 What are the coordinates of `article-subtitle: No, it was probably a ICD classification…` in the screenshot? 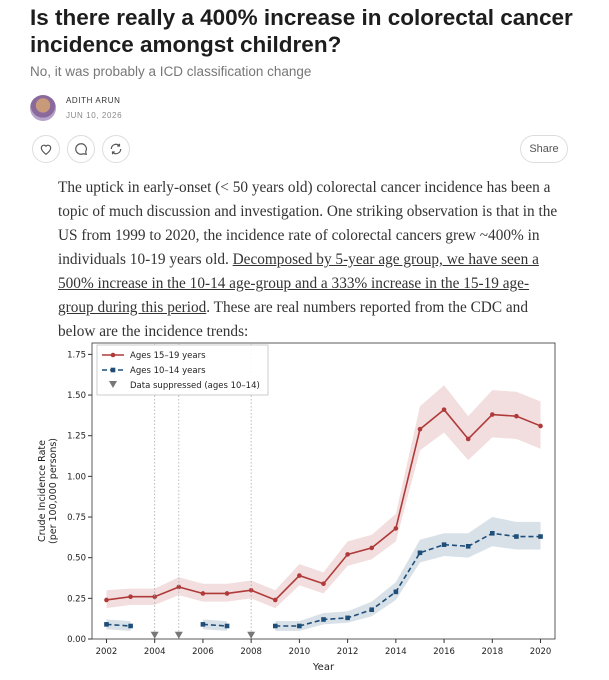 It's located at (171, 71).